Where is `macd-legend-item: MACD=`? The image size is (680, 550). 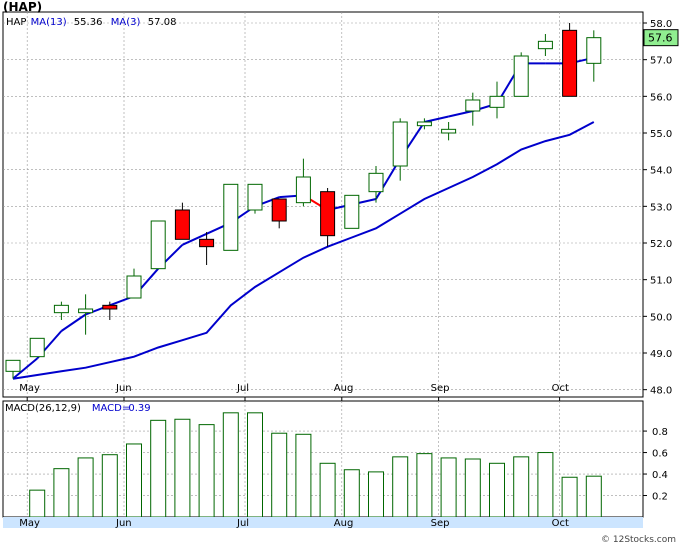 macd-legend-item: MACD= is located at coordinates (111, 408).